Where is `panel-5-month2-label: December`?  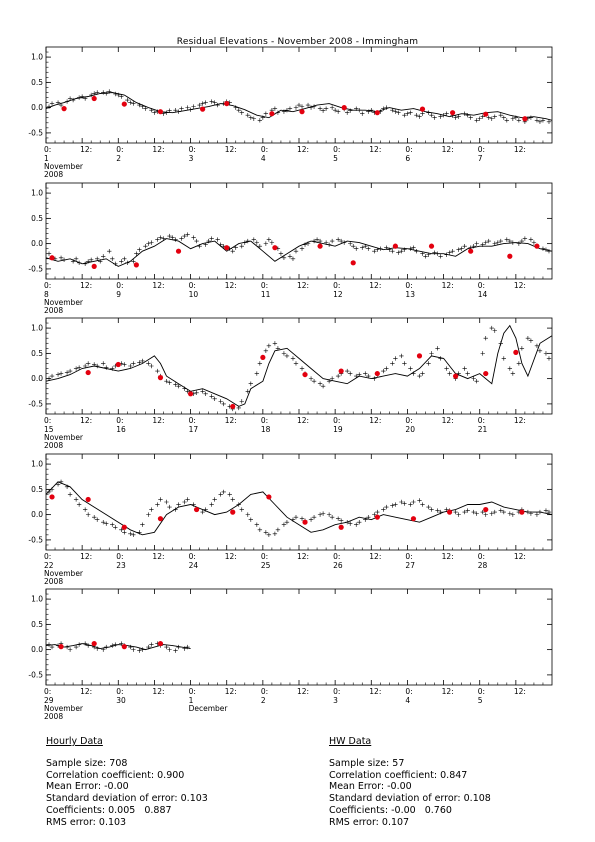
panel-5-month2-label: December is located at coordinates (209, 708).